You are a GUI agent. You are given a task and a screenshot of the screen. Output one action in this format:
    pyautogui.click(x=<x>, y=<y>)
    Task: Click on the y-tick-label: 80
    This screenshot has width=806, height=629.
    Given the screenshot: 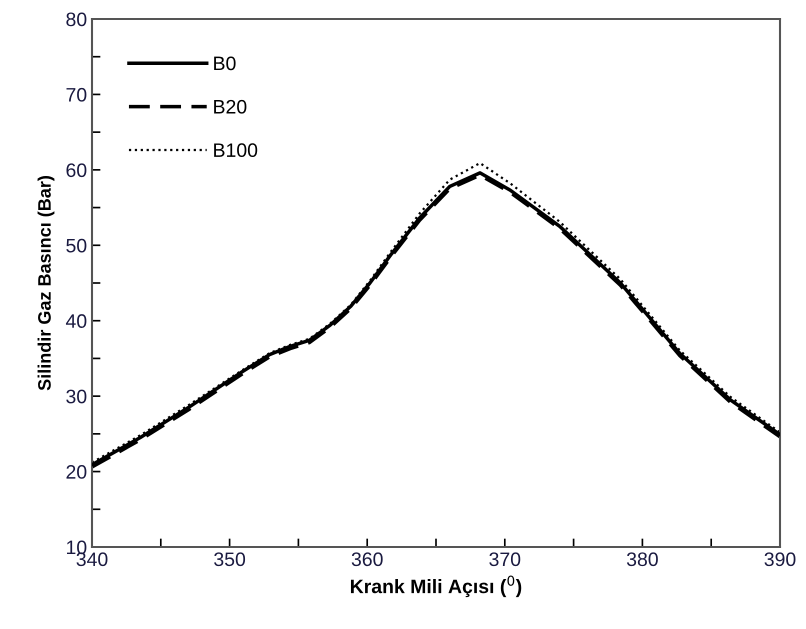 What is the action you would take?
    pyautogui.click(x=76, y=19)
    